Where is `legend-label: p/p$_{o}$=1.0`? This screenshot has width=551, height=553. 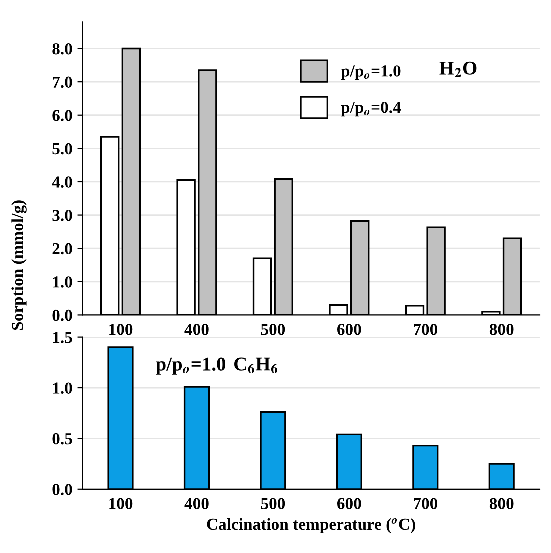 legend-label: p/p$_{o}$=1.0 is located at coordinates (371, 73).